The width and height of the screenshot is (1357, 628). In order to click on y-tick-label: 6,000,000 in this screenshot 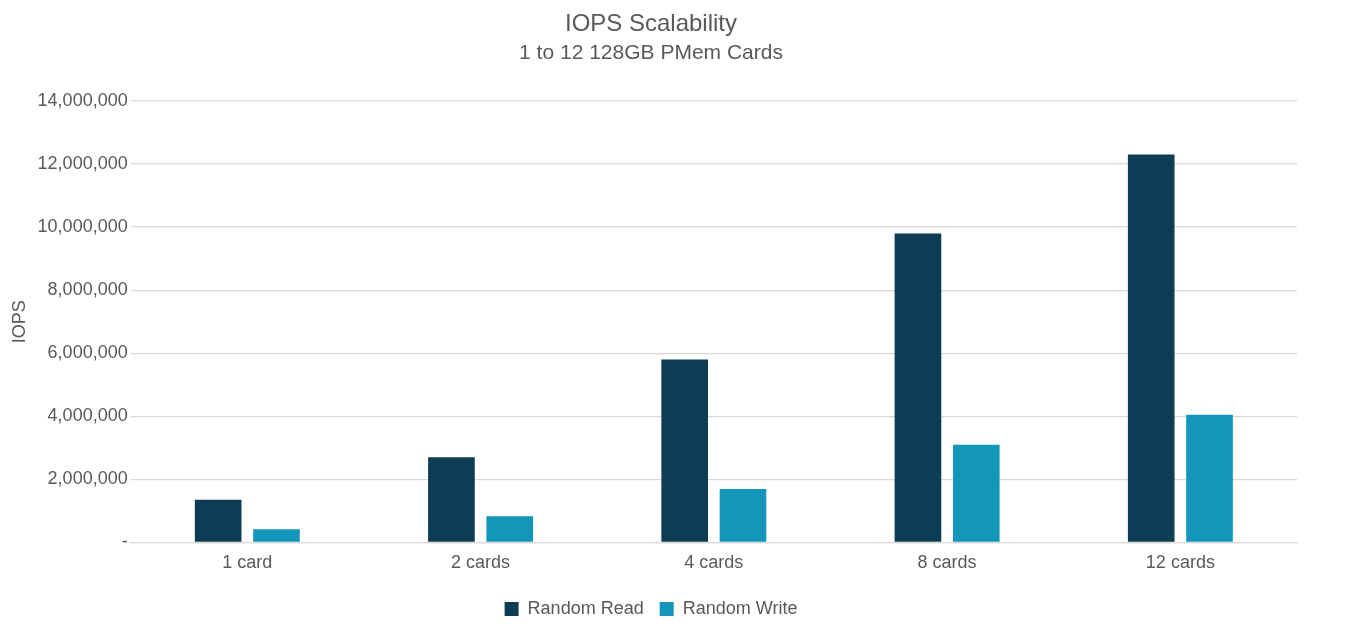, I will do `click(87, 352)`.